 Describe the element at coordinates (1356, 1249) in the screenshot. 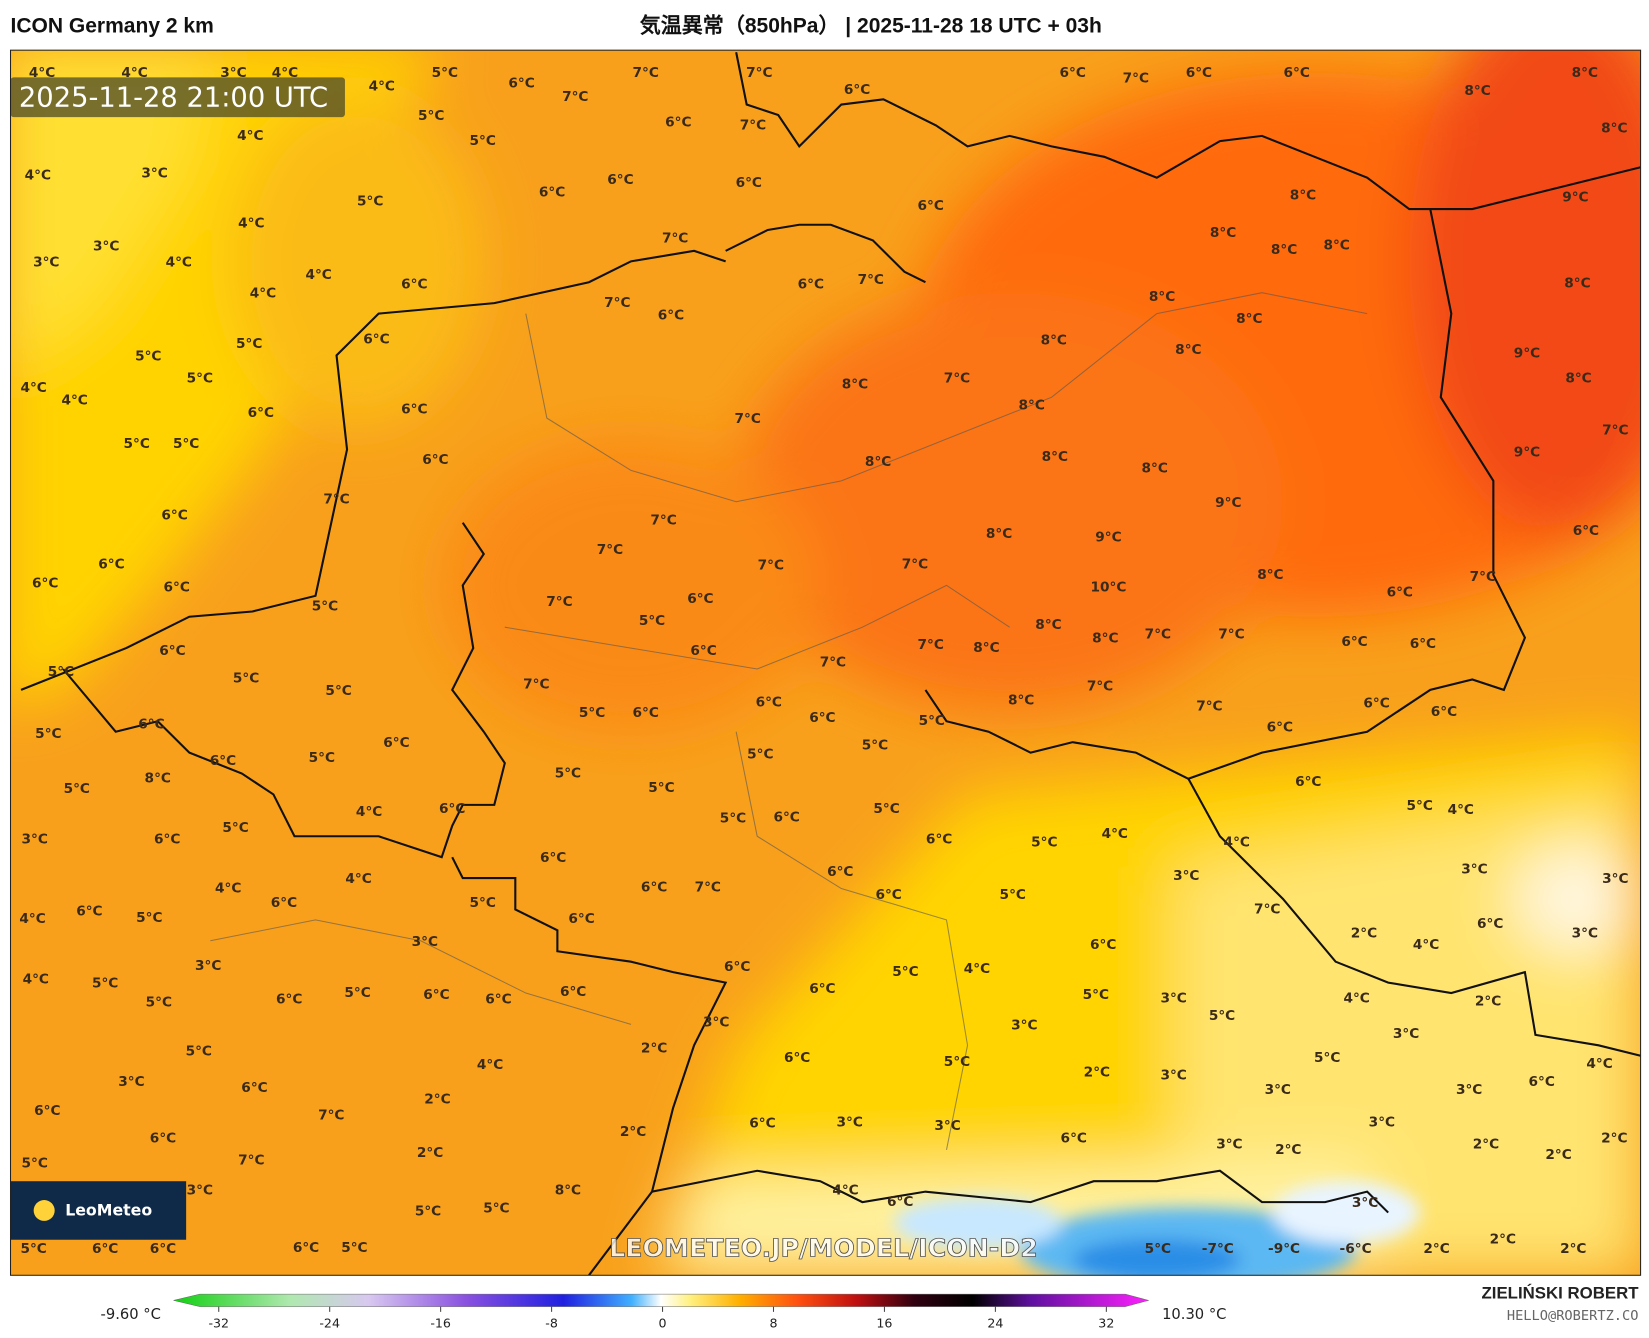

I see `temperature-label: -6°C` at that location.